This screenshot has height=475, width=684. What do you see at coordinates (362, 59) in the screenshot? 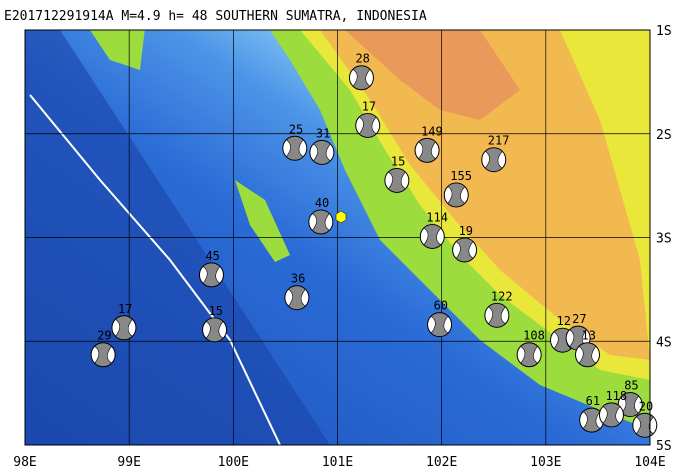
I see `depth-label: 28` at bounding box center [362, 59].